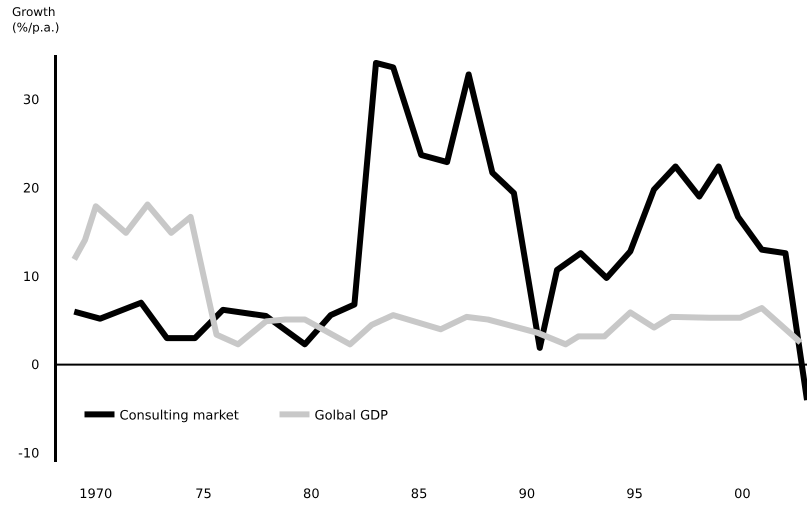  Describe the element at coordinates (203, 494) in the screenshot. I see `x-tick-label: 75` at that location.